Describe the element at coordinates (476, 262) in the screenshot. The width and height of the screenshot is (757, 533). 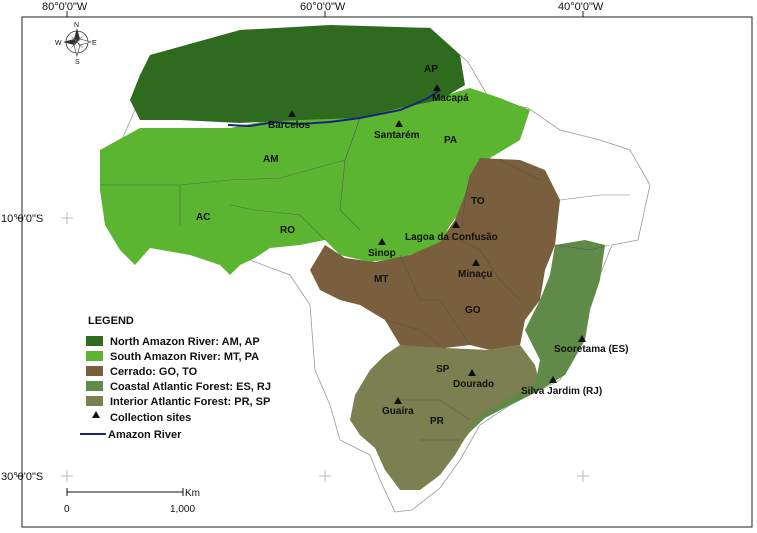
I see `site-marker-minacu` at that location.